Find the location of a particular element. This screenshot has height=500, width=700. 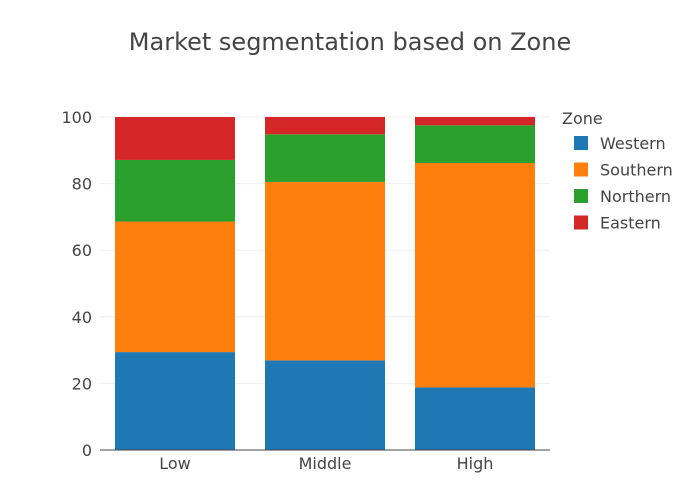

bar-western-middle is located at coordinates (325, 405).